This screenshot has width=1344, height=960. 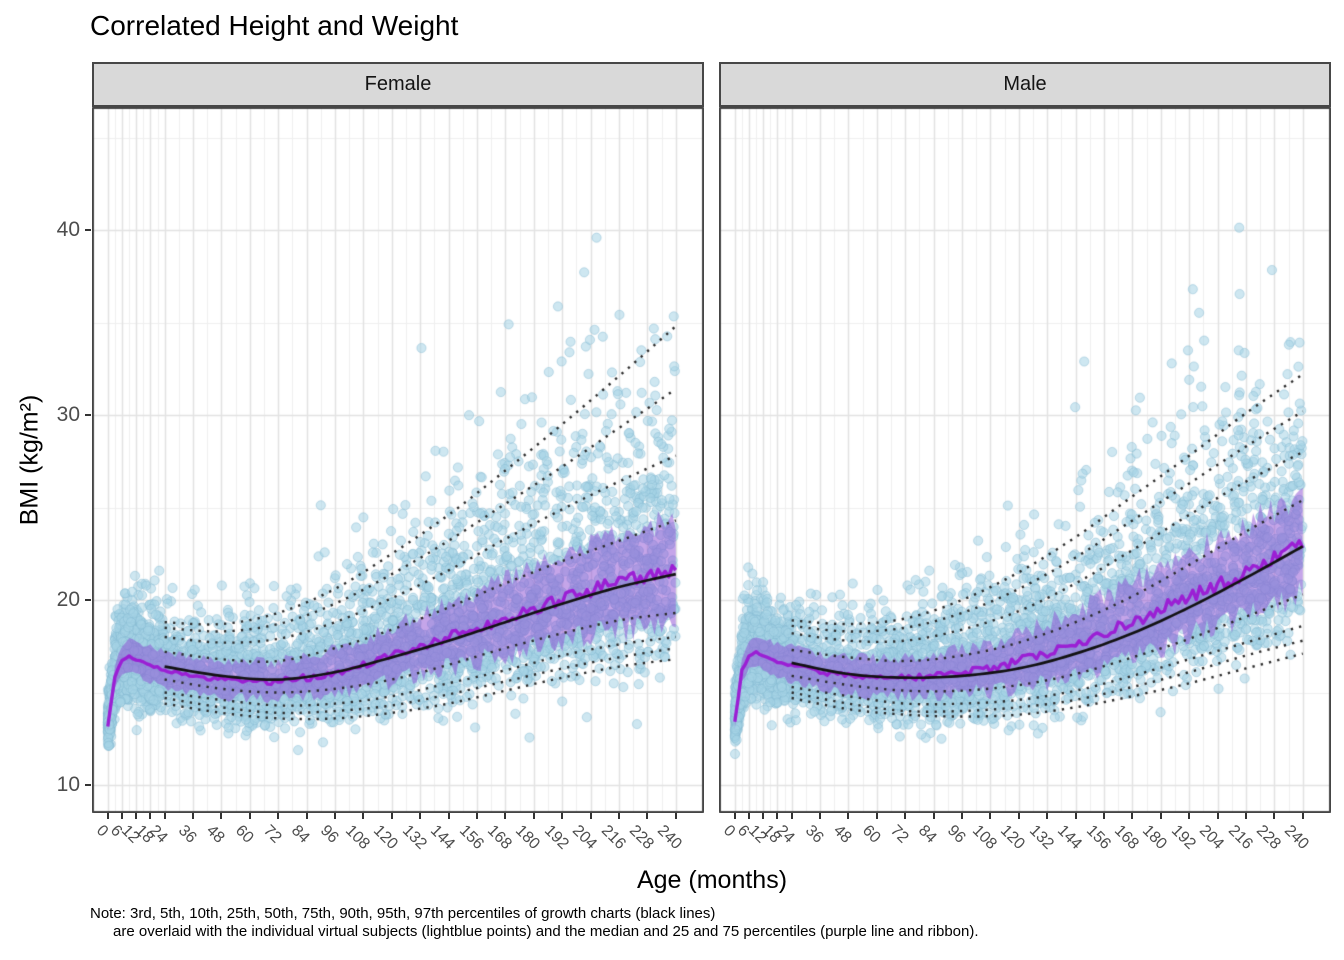 I want to click on y-tick-label: 10, so click(x=68, y=784).